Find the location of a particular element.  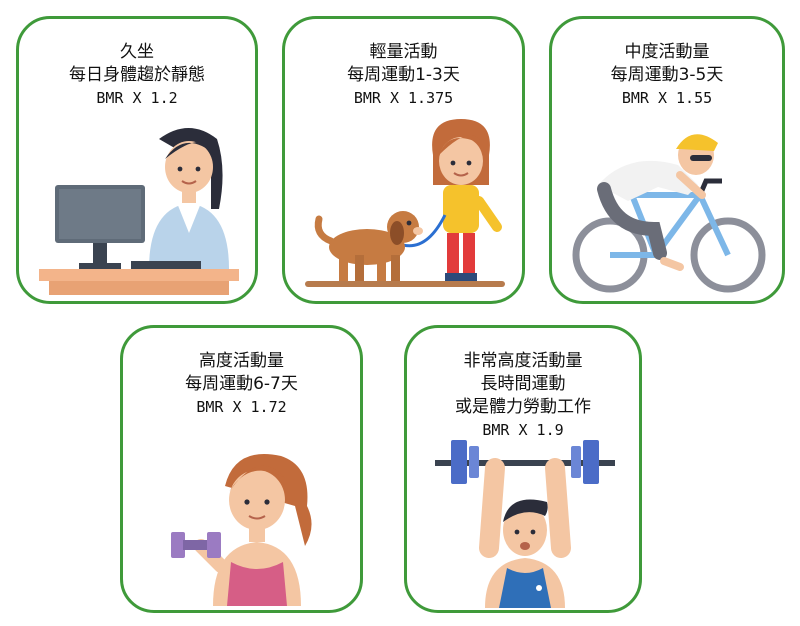

card-title: 輕量活動 is located at coordinates (403, 52).